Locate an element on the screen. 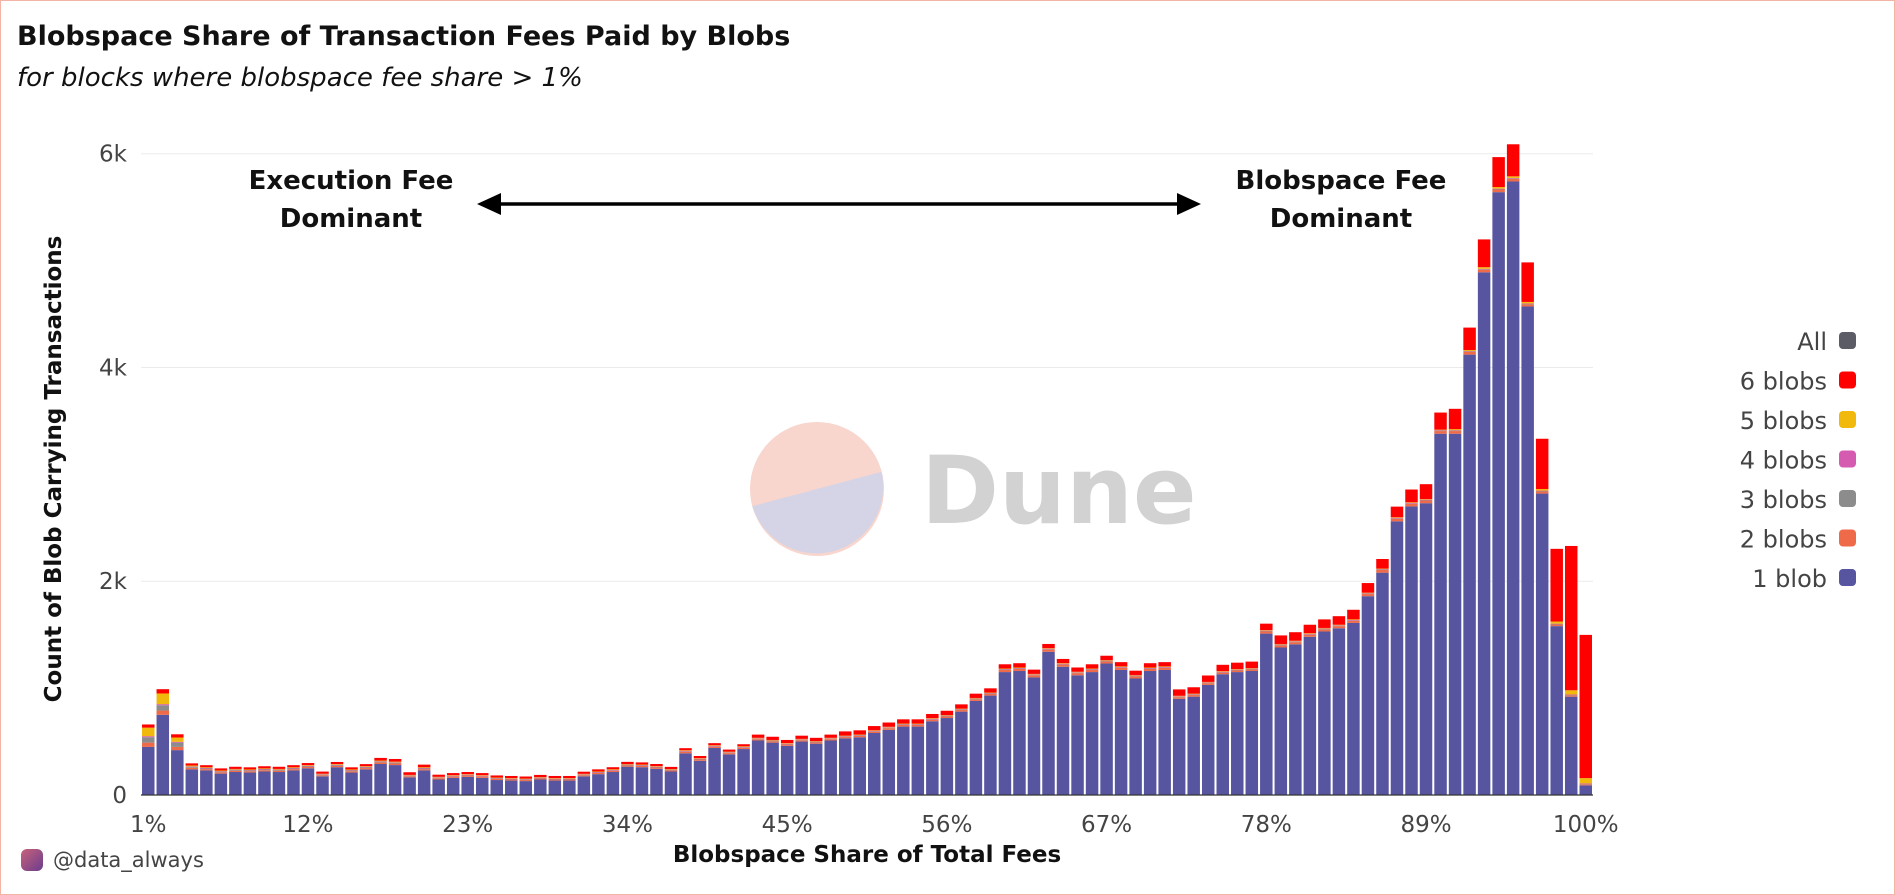  legend-item: 3 blobs is located at coordinates (1798, 500).